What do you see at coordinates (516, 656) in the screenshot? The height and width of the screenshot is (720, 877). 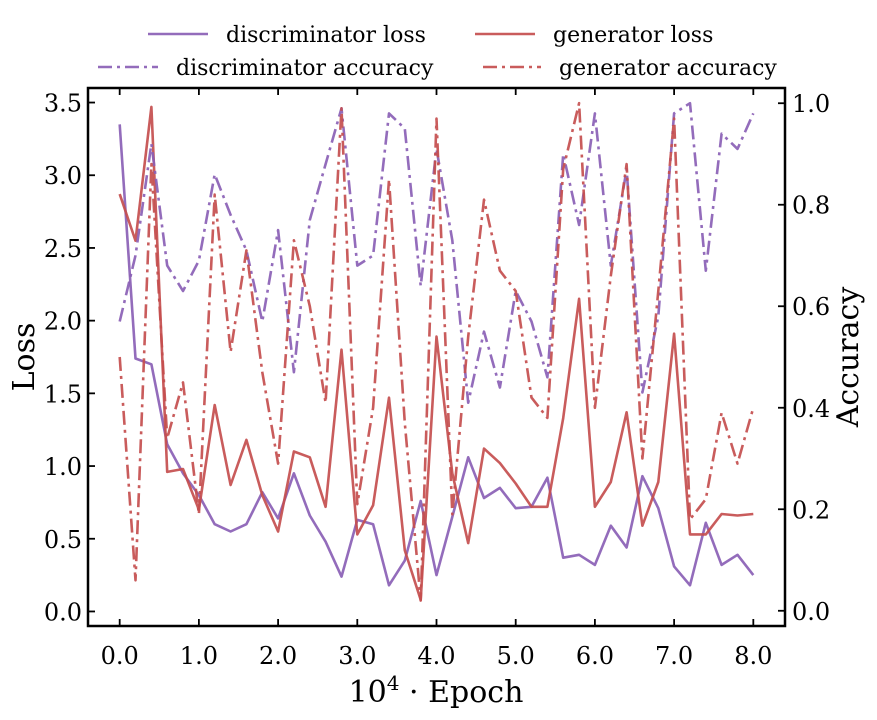 I see `x-tick-label: 5.0` at bounding box center [516, 656].